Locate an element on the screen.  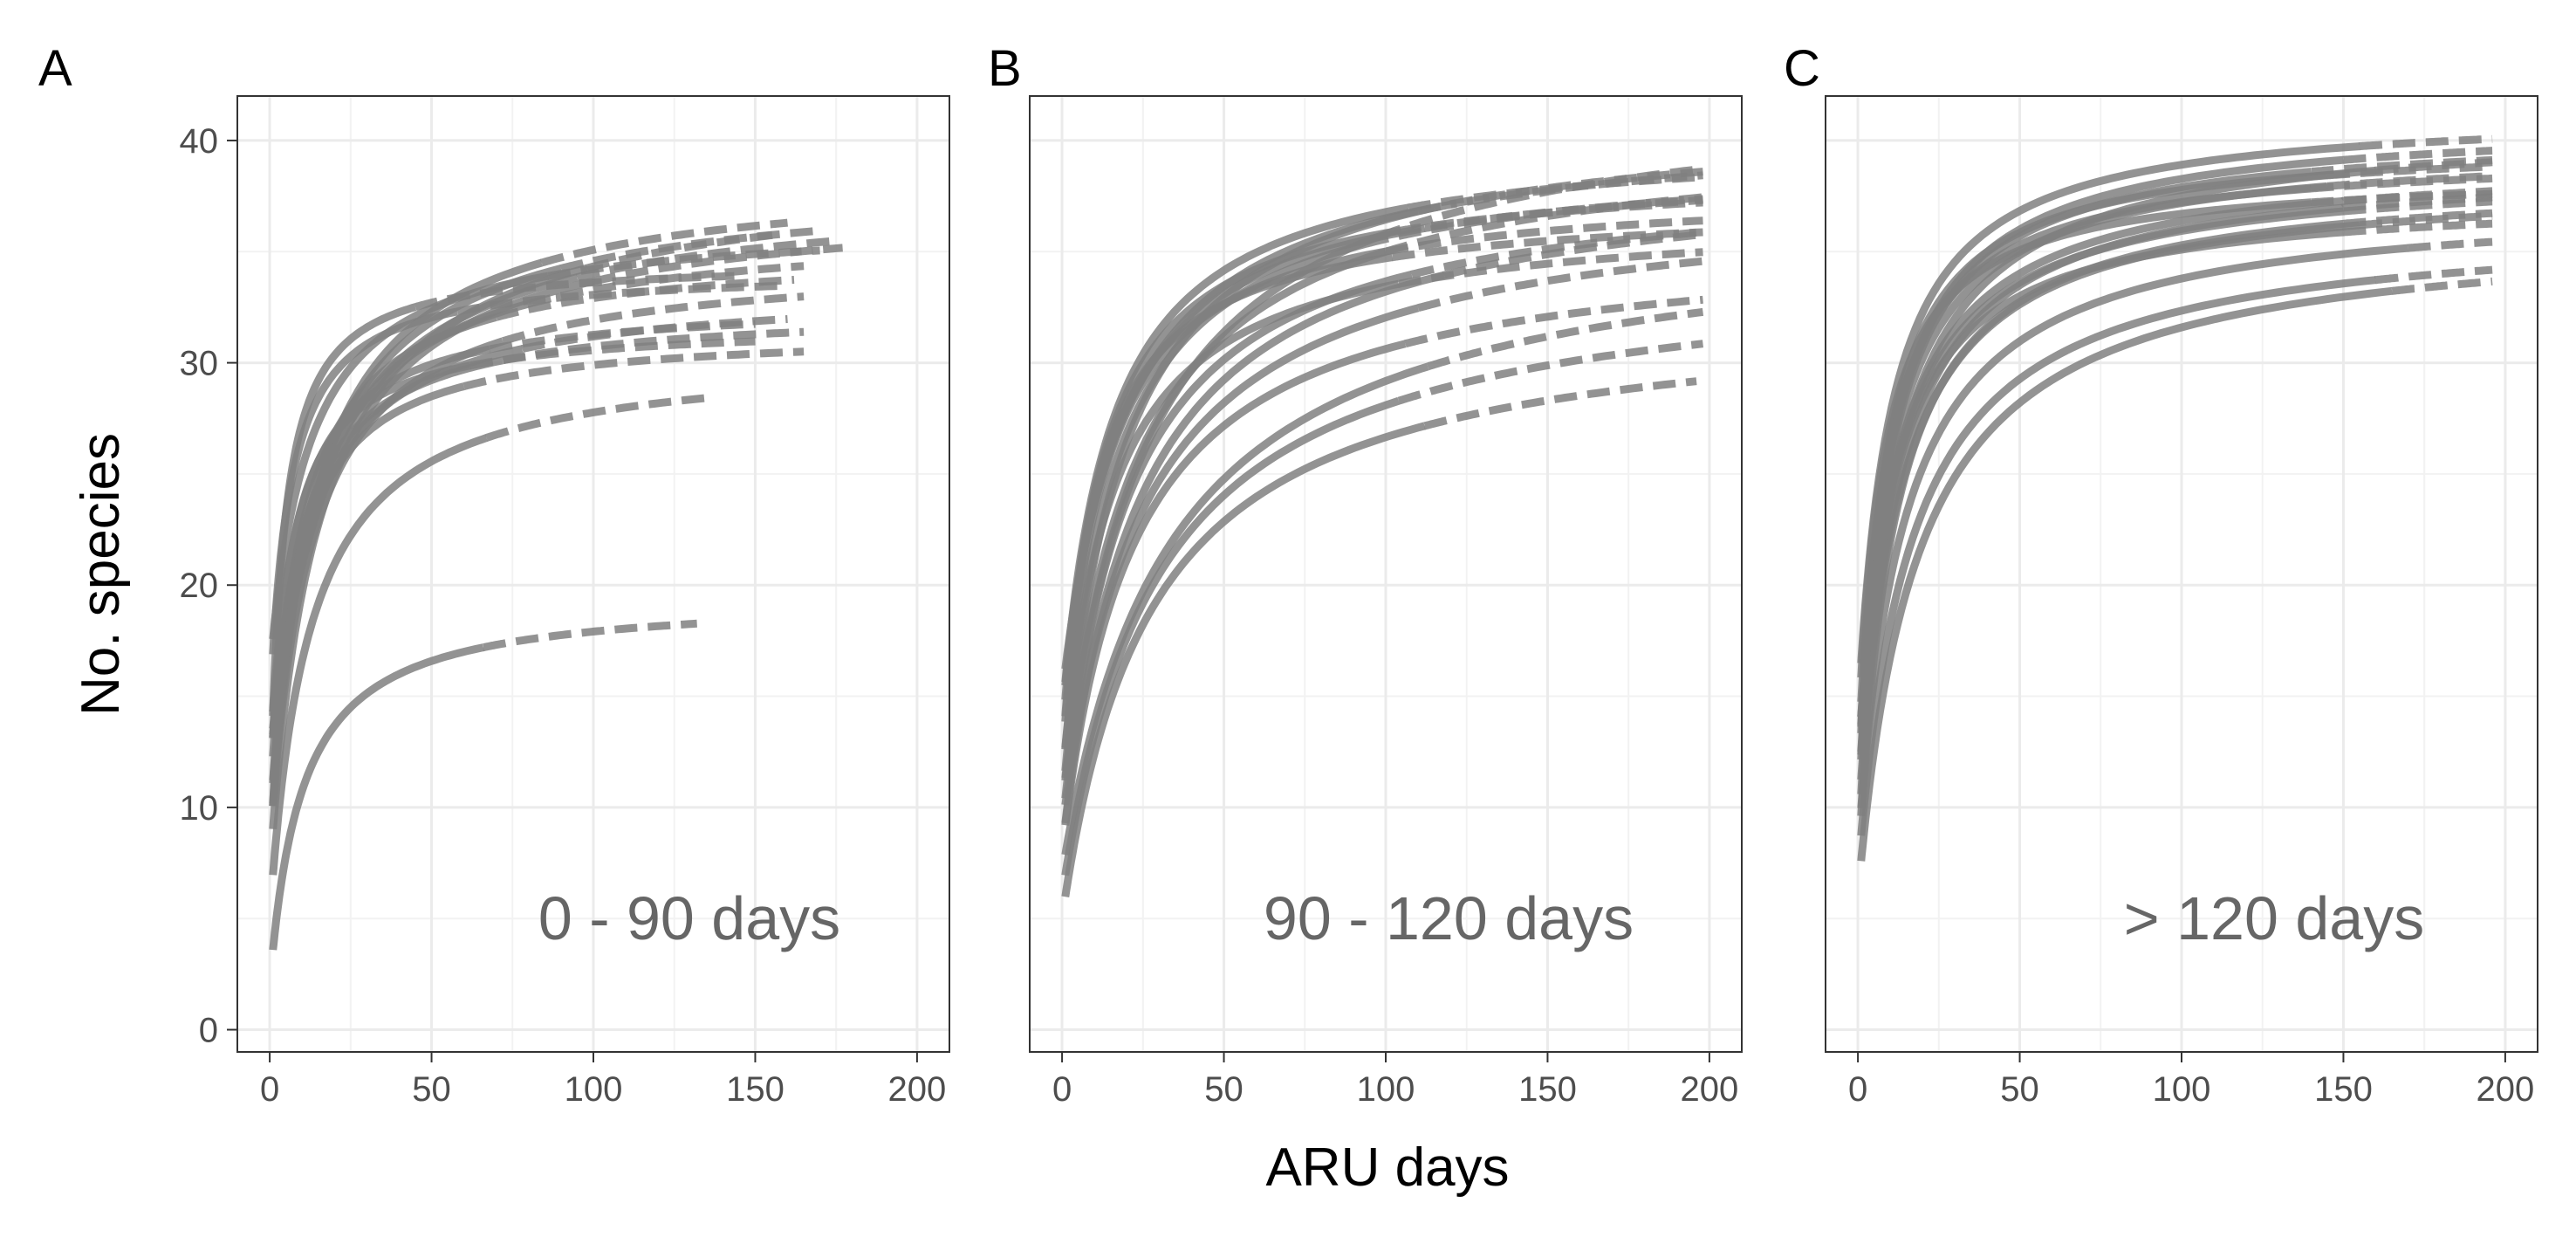
panel-c-annotation: > 120 days is located at coordinates (2274, 918).